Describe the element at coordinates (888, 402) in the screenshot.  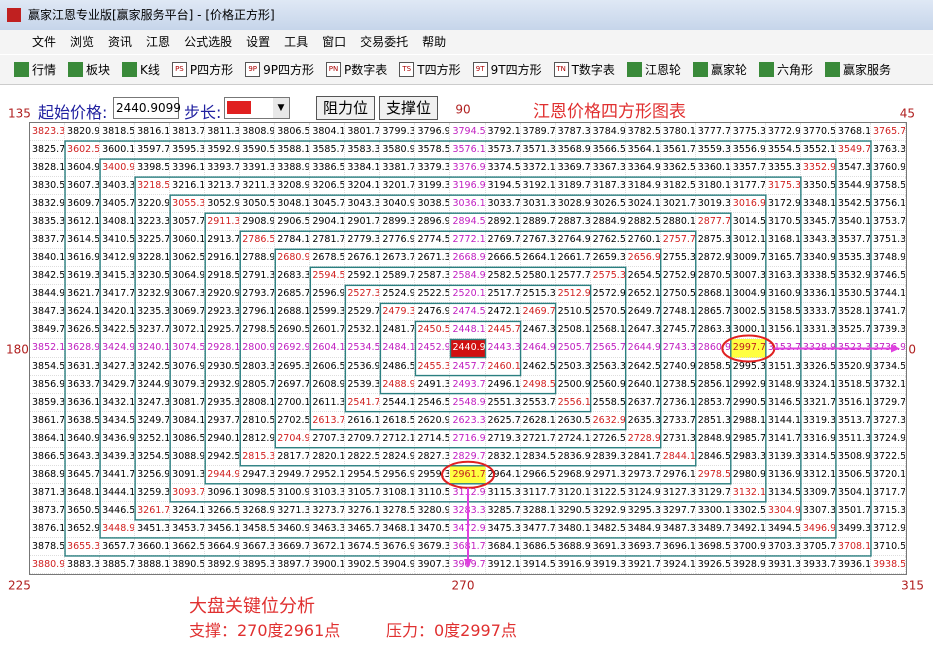
I see `grid-cell: 3729.70` at that location.